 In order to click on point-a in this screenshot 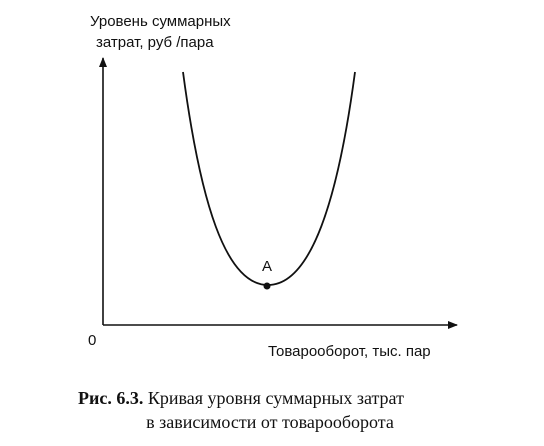, I will do `click(267, 286)`.